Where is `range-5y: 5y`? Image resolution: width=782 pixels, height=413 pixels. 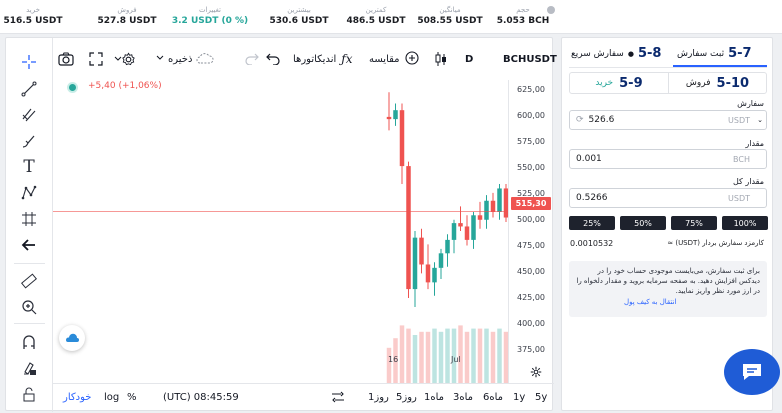
range-5y: 5y is located at coordinates (541, 397).